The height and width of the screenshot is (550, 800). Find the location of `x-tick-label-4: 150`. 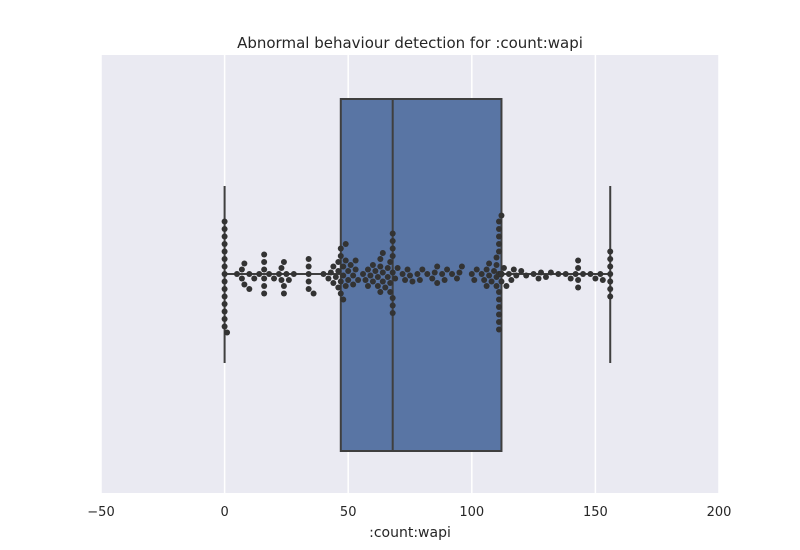

x-tick-label-4: 150 is located at coordinates (595, 512).